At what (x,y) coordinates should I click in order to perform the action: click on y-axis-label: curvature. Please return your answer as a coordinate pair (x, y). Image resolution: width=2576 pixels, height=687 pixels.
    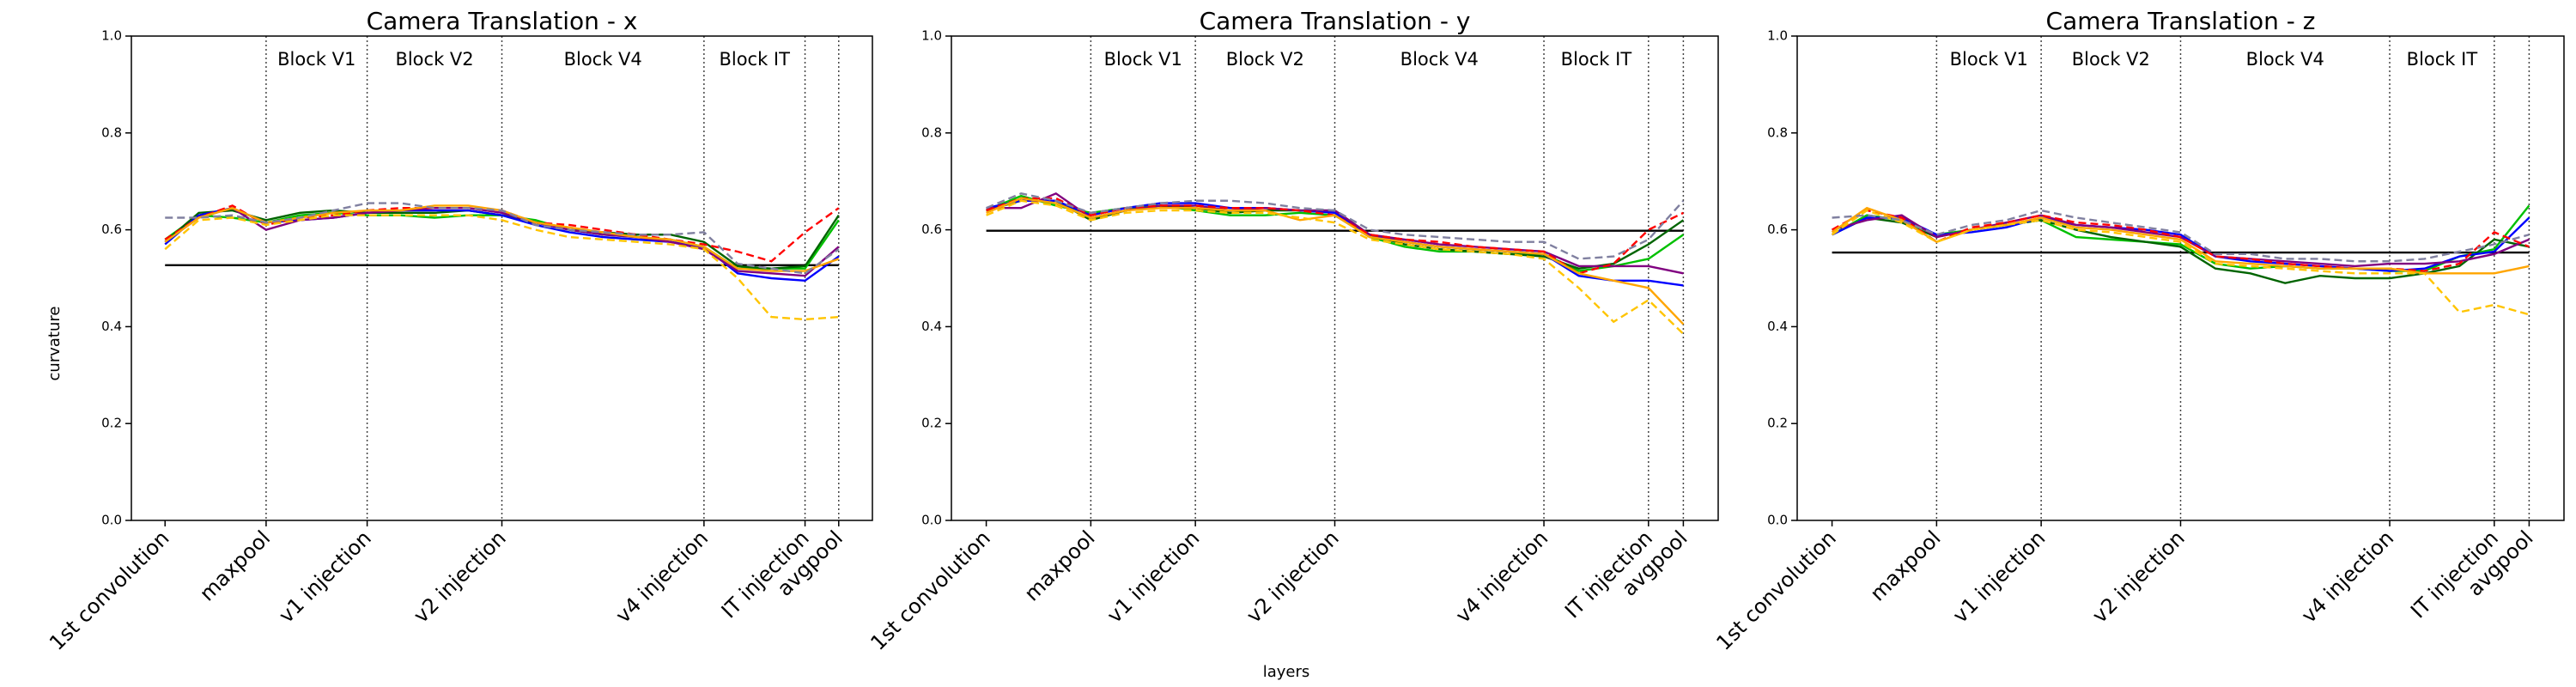
    Looking at the image, I should click on (55, 344).